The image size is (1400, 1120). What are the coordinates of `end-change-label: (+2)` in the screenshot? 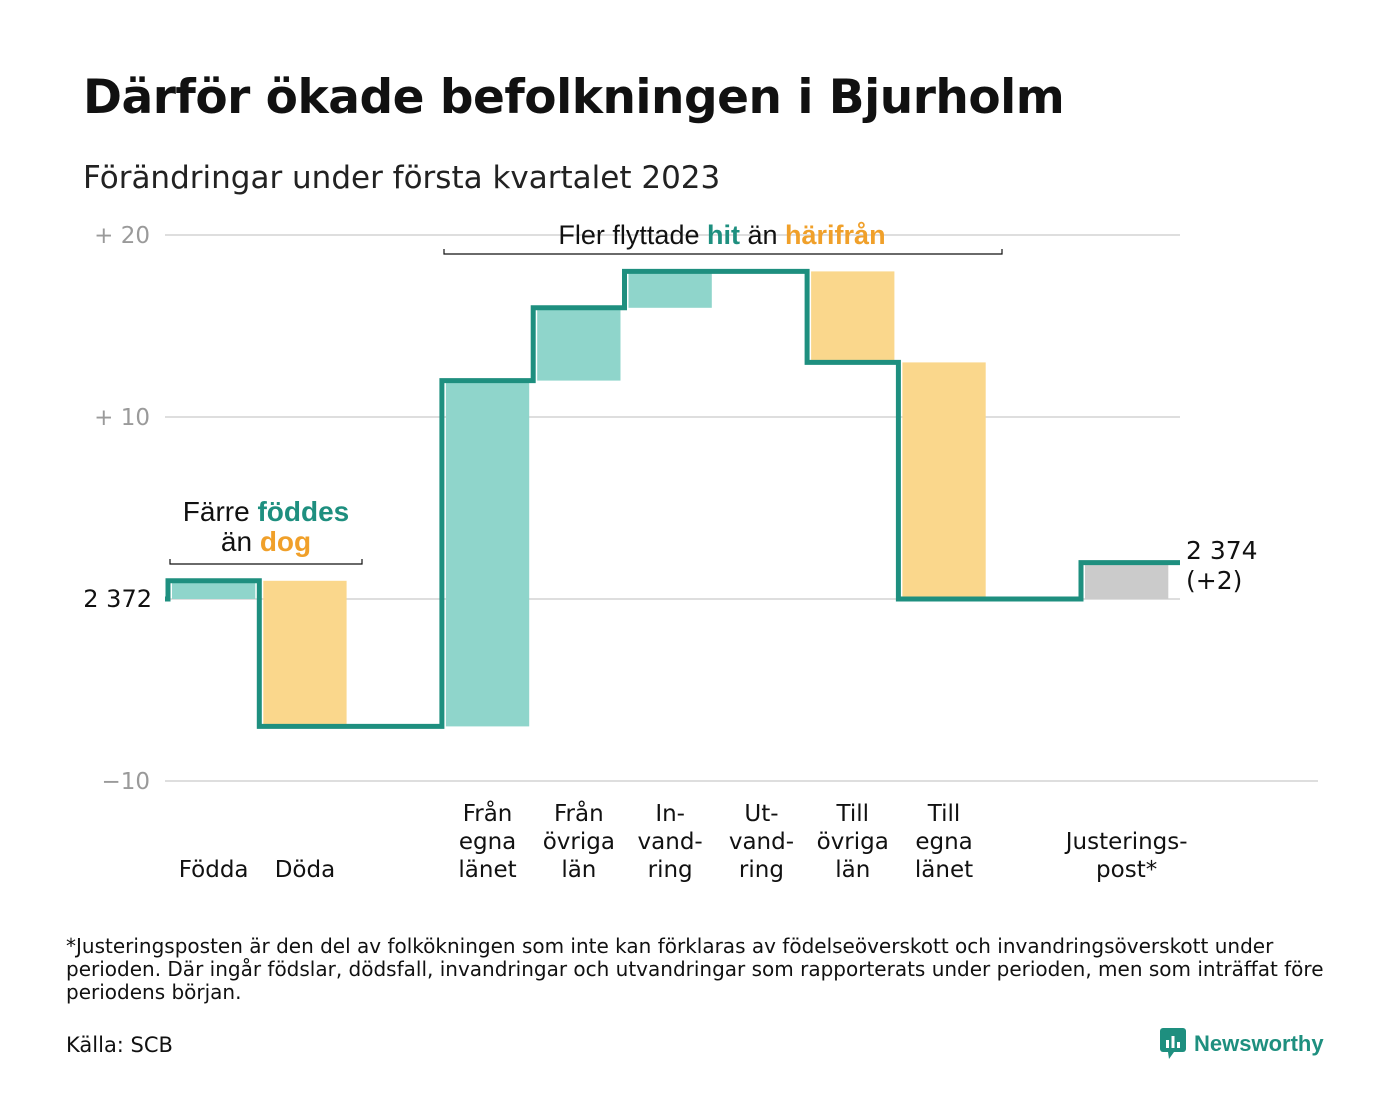 It's located at (1214, 580).